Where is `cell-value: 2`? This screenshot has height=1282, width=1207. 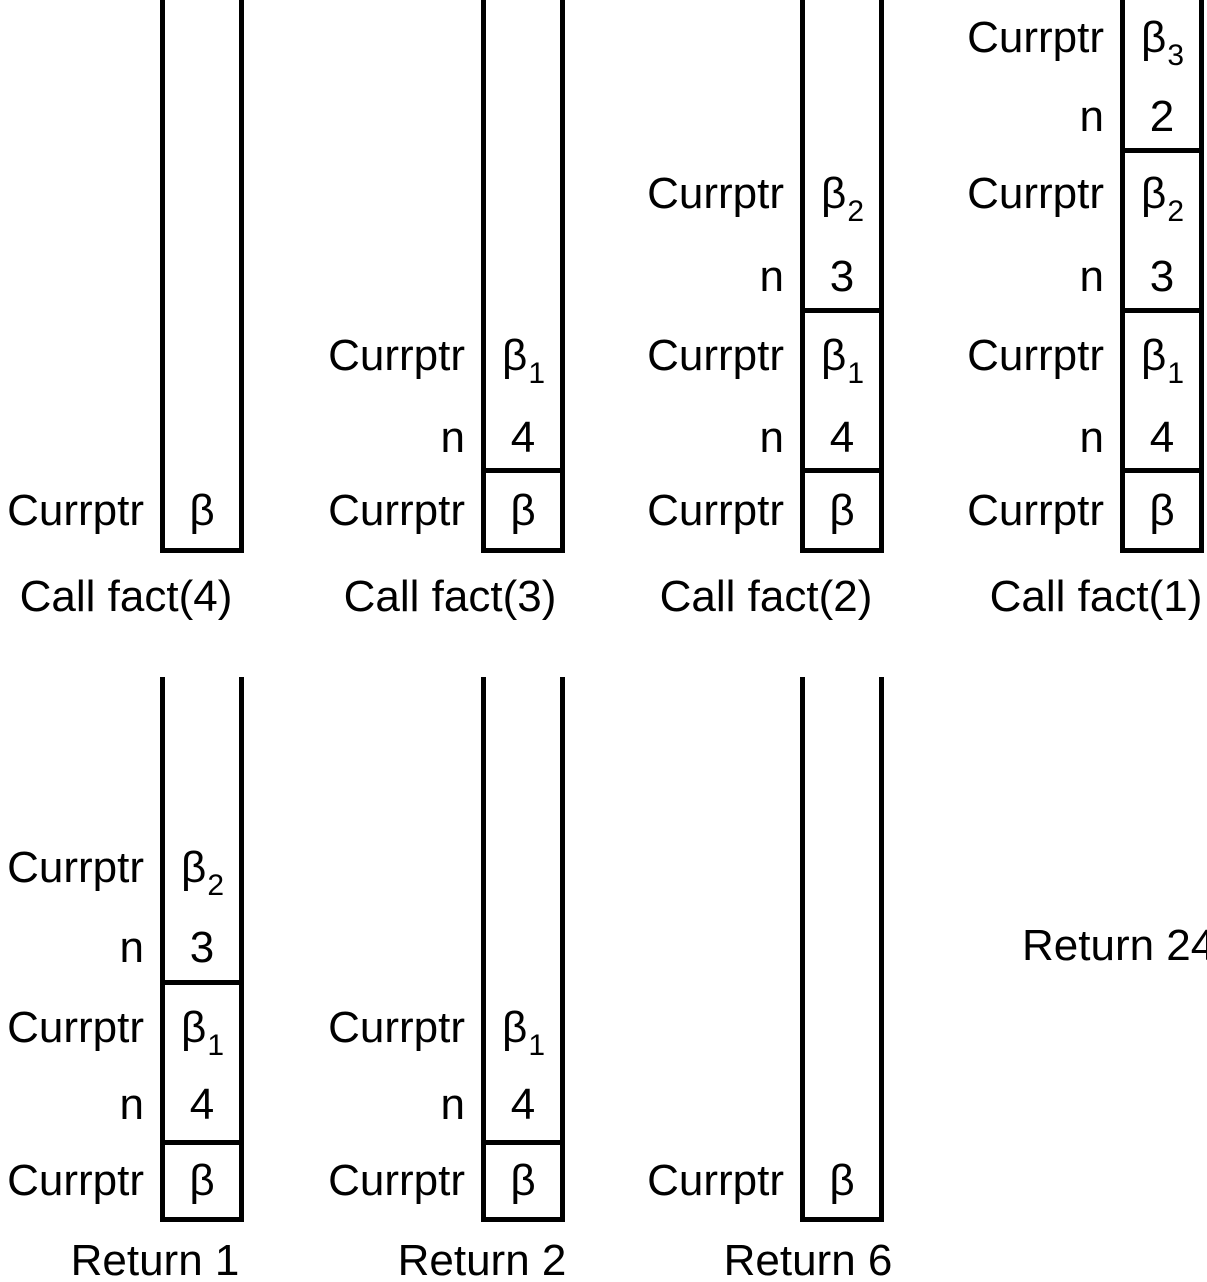
cell-value: 2 is located at coordinates (1162, 117).